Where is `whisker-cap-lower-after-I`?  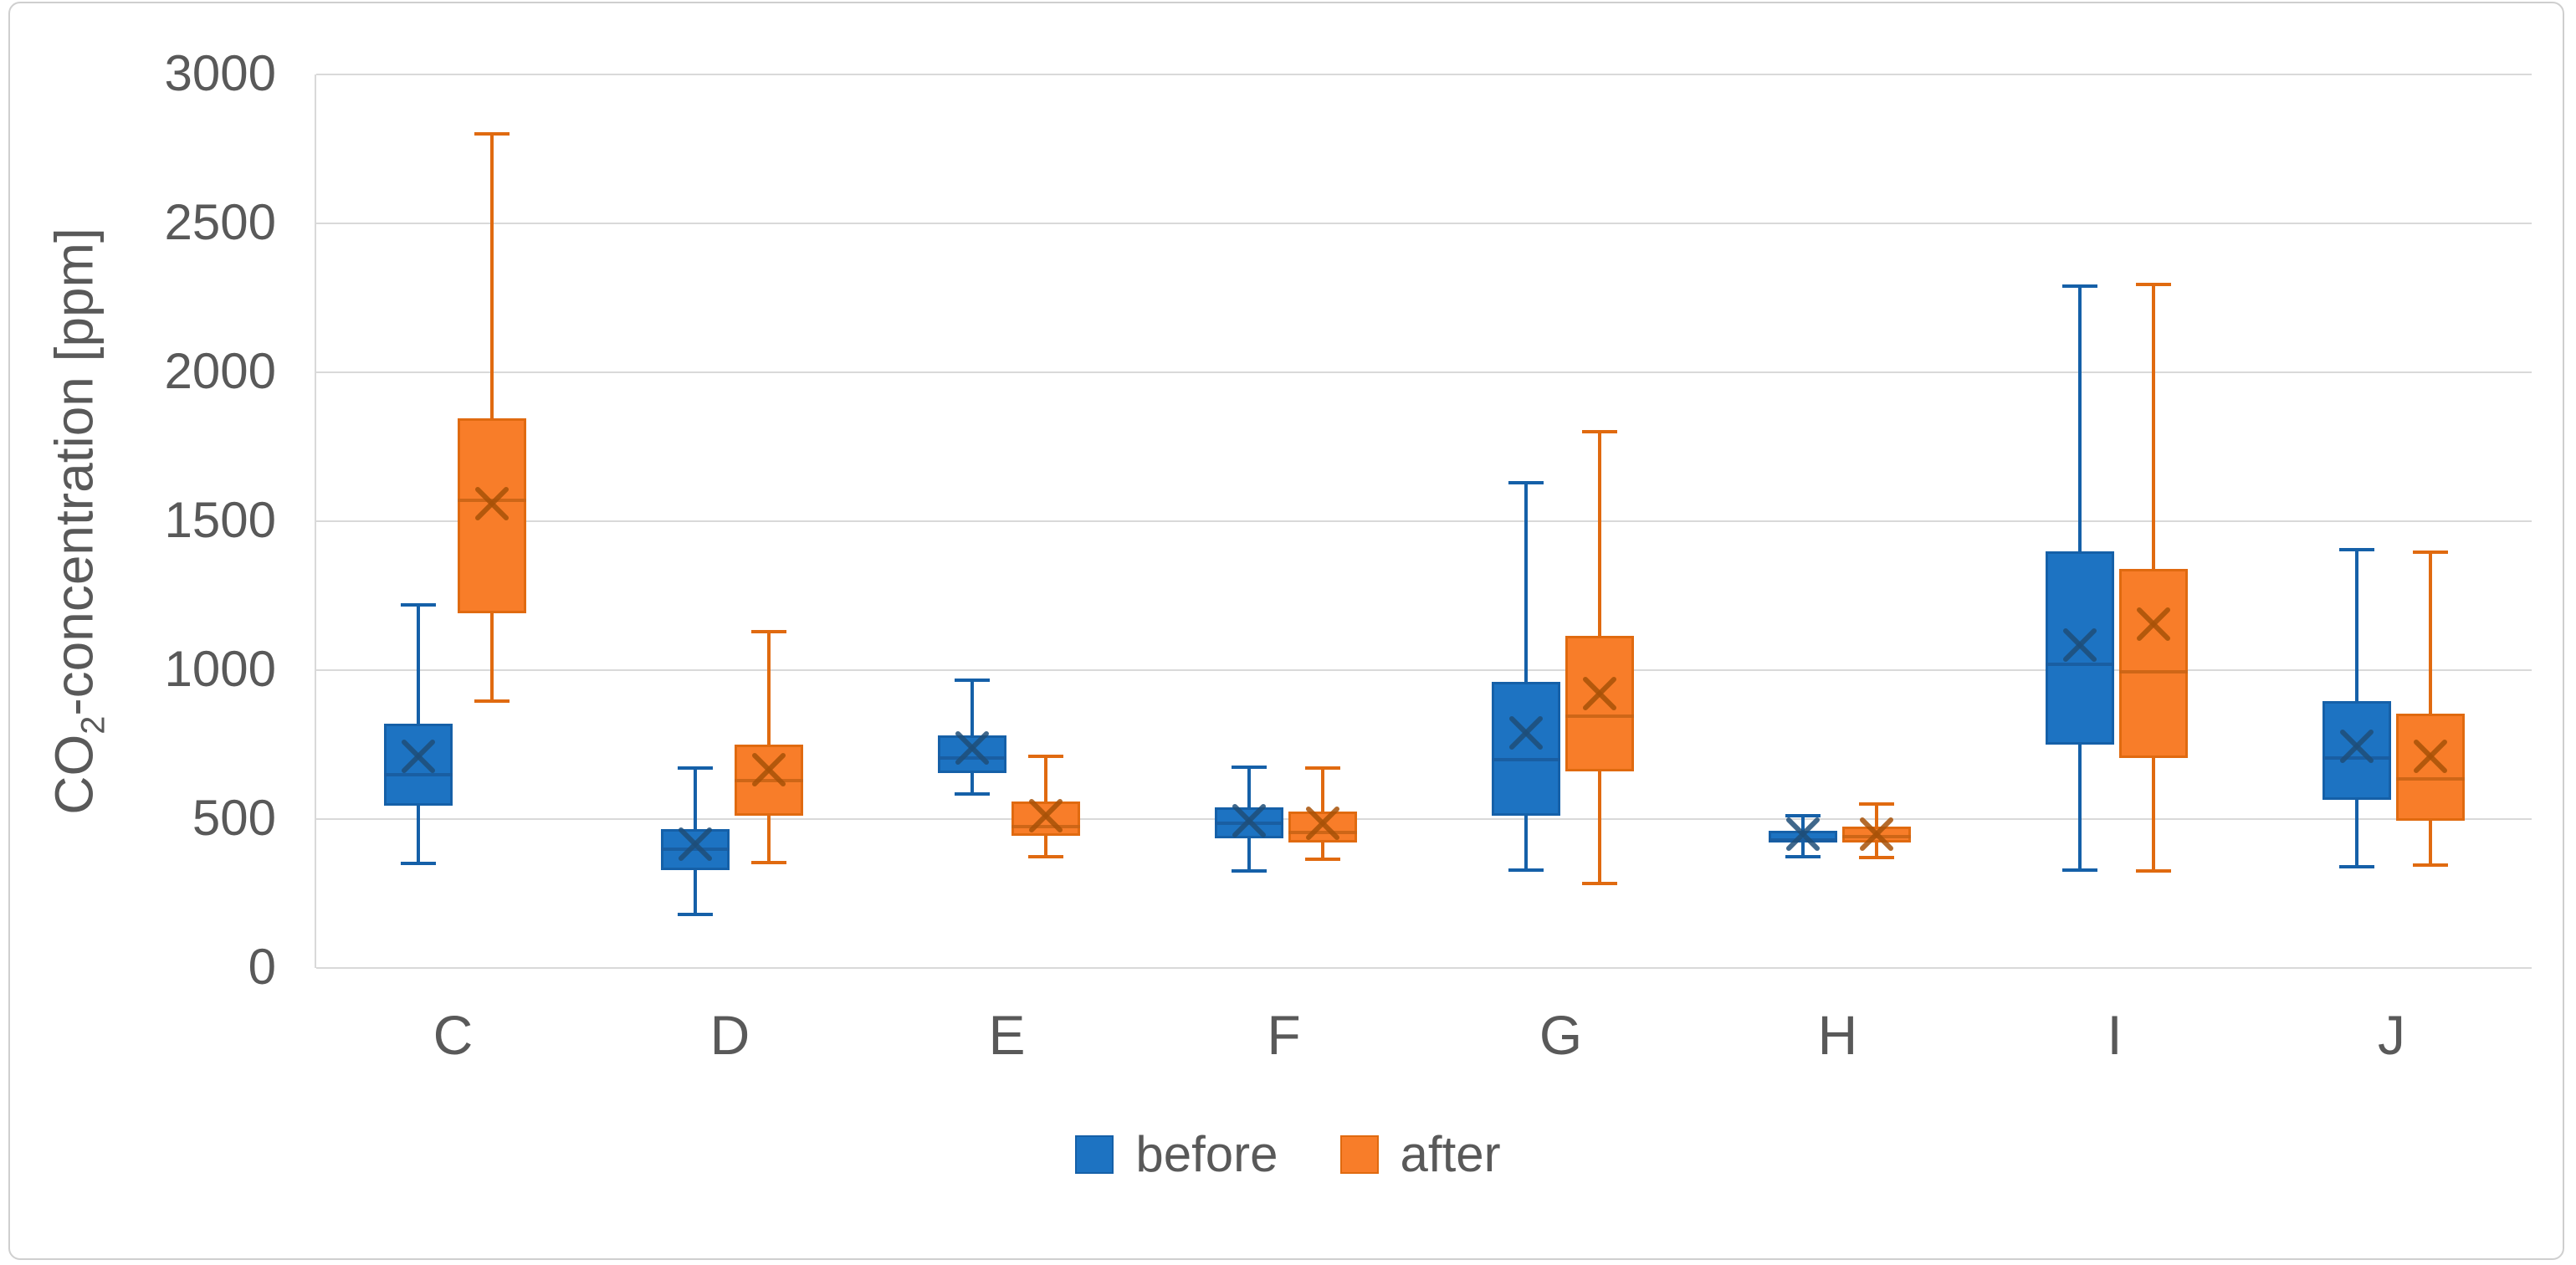
whisker-cap-lower-after-I is located at coordinates (2153, 871).